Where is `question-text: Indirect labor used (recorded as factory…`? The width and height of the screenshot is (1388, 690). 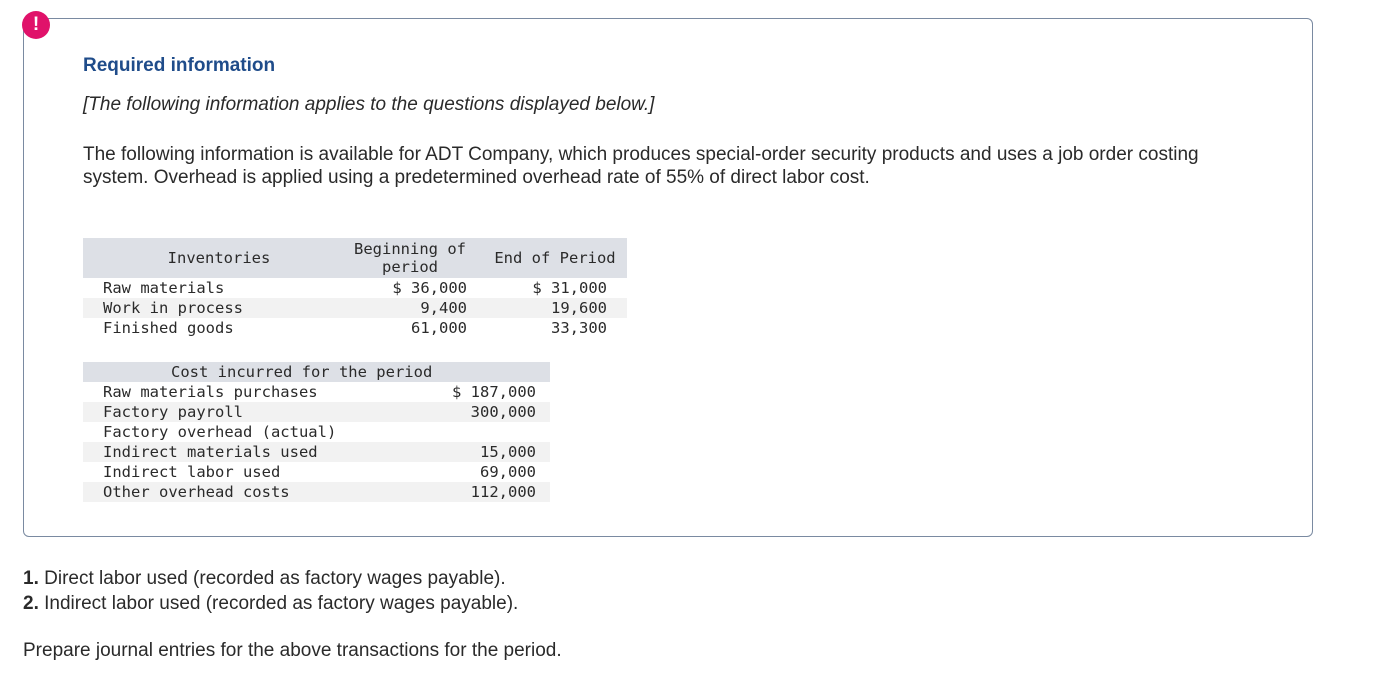
question-text: Indirect labor used (recorded as factory… is located at coordinates (278, 603).